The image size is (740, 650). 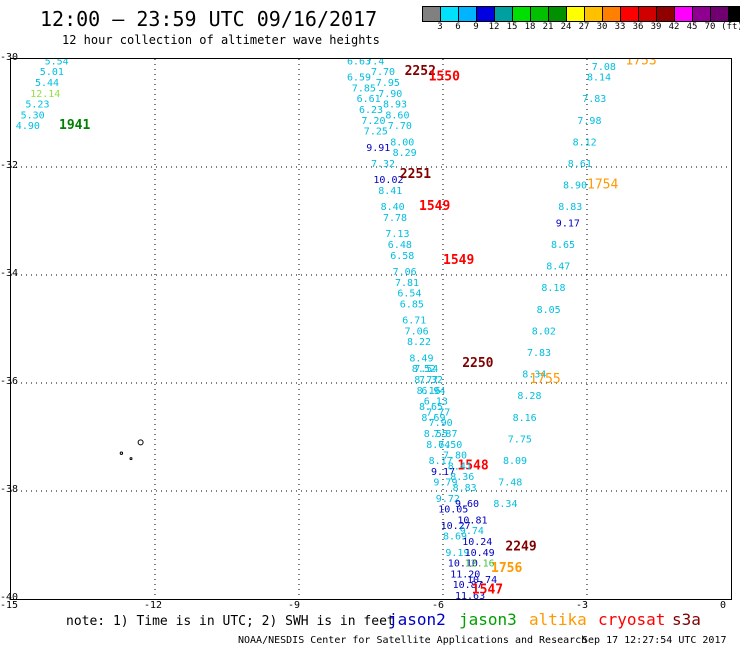 I want to click on lon-tick-label: 0, so click(x=723, y=605).